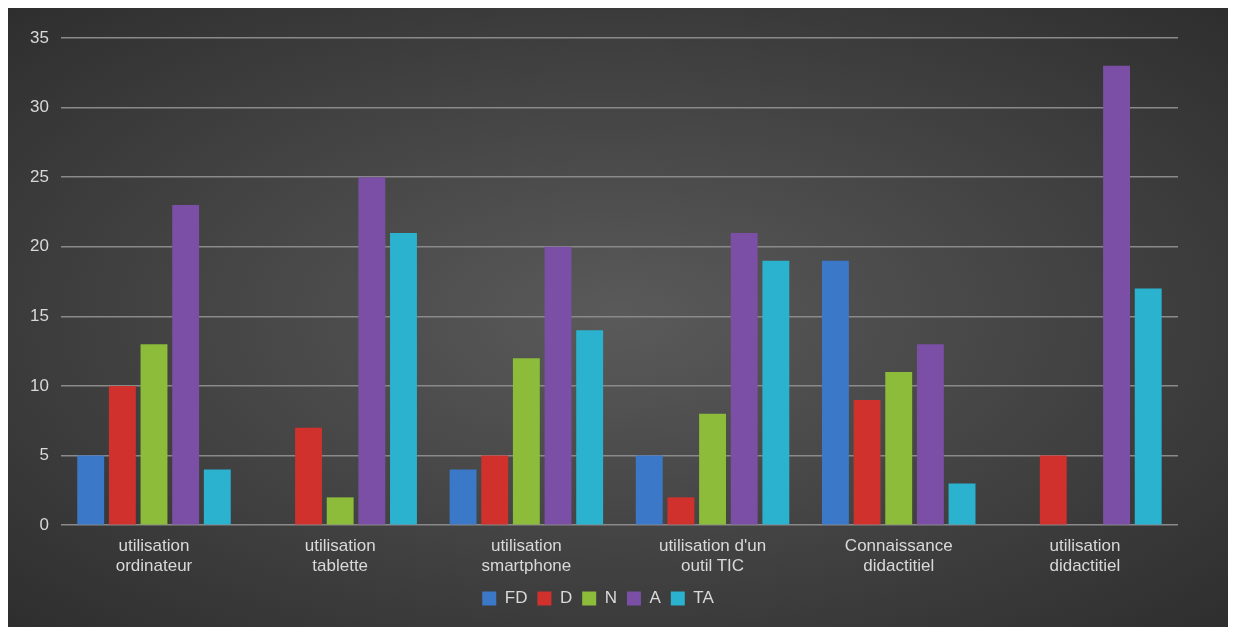 The width and height of the screenshot is (1236, 635). What do you see at coordinates (44, 524) in the screenshot?
I see `y-tick-label: 0` at bounding box center [44, 524].